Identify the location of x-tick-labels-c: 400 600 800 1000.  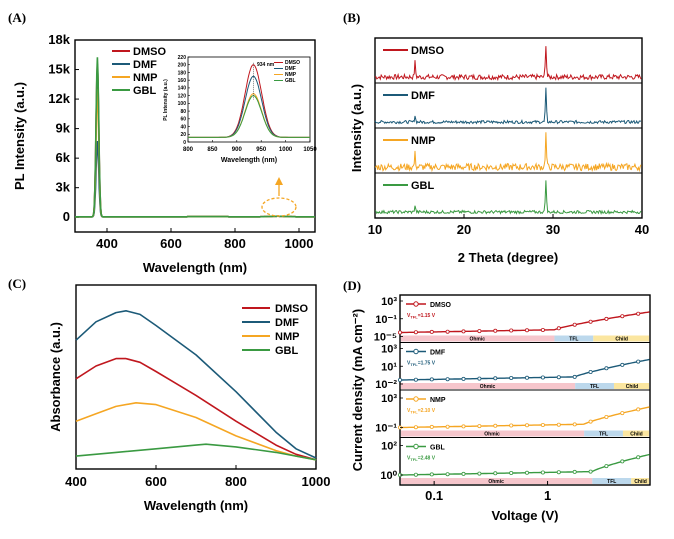
(197, 477).